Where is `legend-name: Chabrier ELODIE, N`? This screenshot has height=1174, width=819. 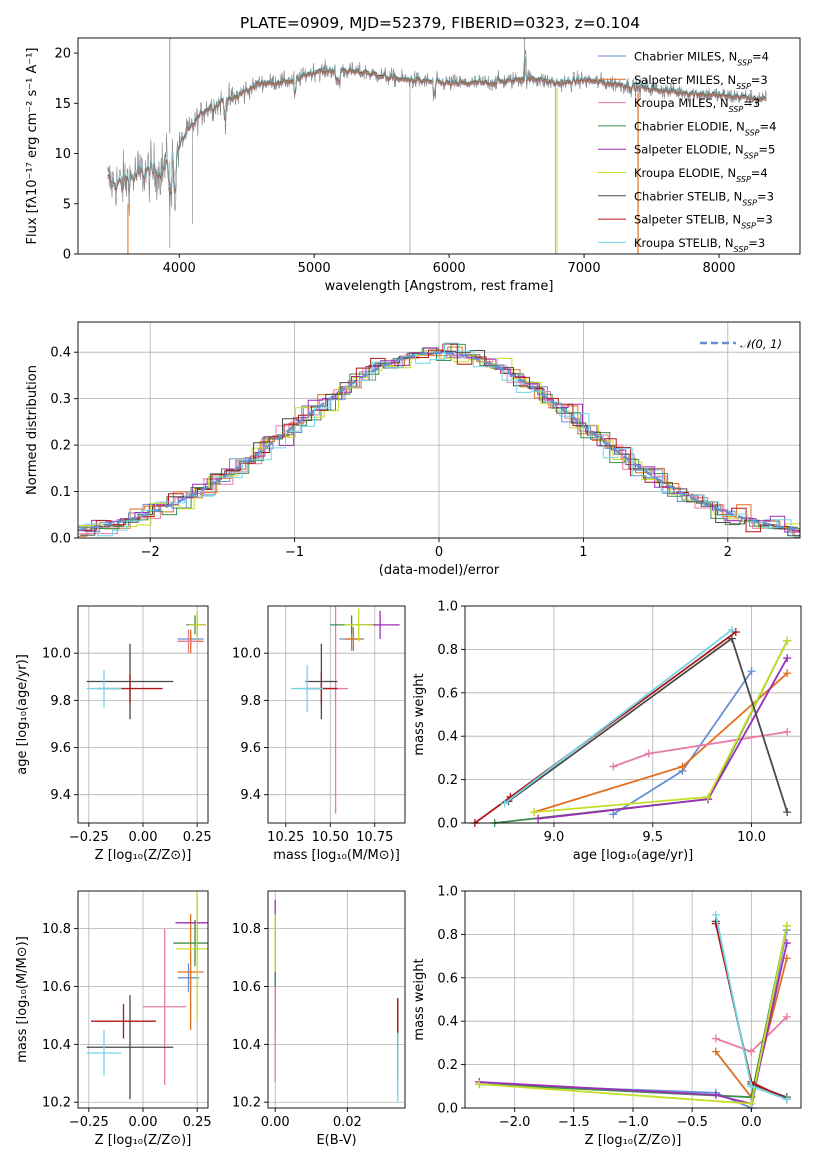
legend-name: Chabrier ELODIE, N is located at coordinates (689, 126).